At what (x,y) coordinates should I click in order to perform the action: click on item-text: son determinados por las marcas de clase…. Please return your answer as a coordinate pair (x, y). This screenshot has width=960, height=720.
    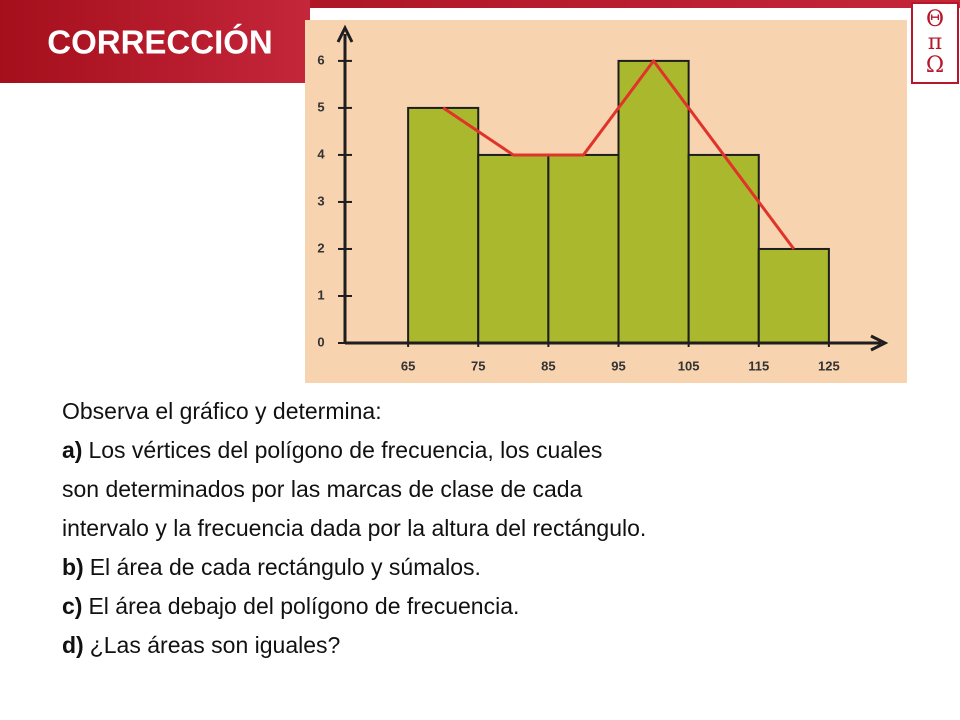
    Looking at the image, I should click on (322, 489).